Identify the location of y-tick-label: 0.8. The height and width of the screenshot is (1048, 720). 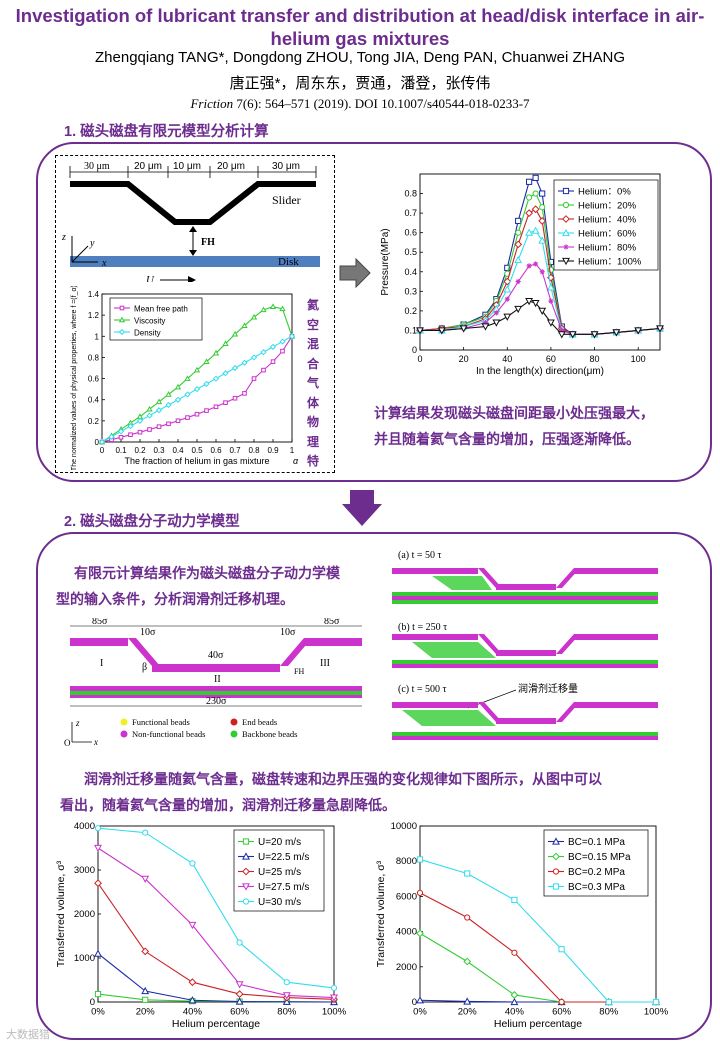
(410, 194).